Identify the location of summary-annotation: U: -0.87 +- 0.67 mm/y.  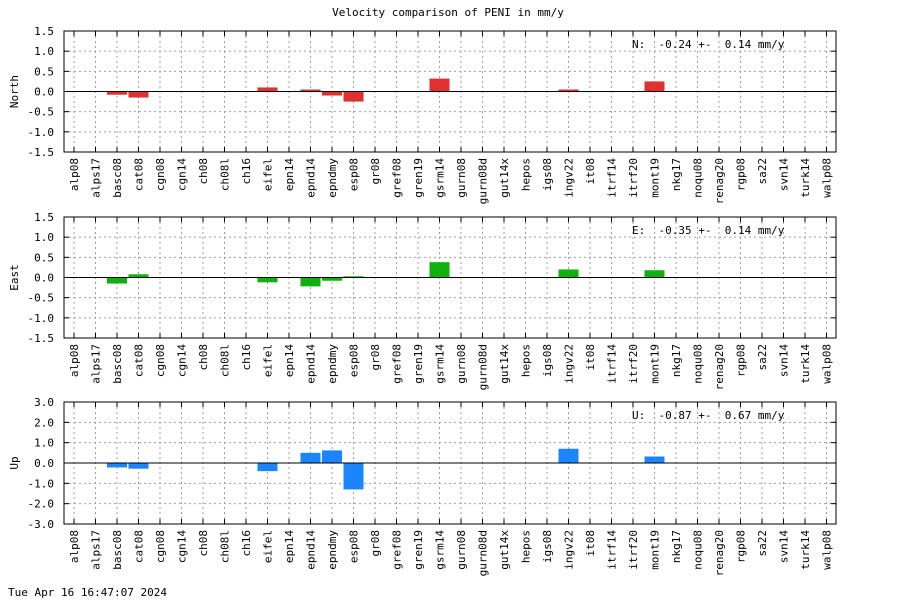
(708, 415).